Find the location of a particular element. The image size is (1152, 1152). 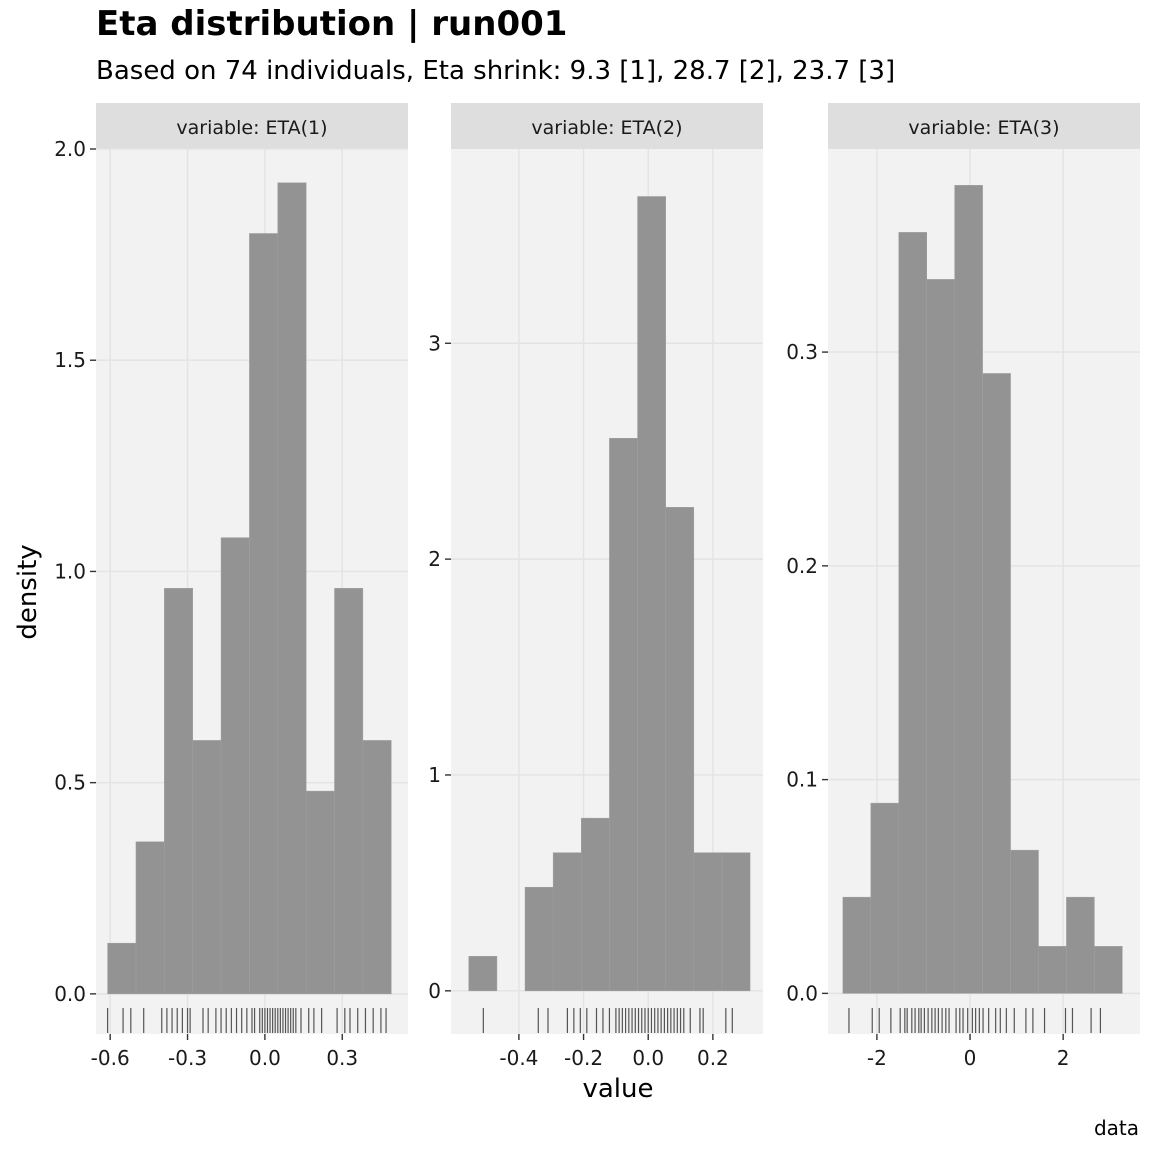

x-tick-label: -0.2 is located at coordinates (583, 1058).